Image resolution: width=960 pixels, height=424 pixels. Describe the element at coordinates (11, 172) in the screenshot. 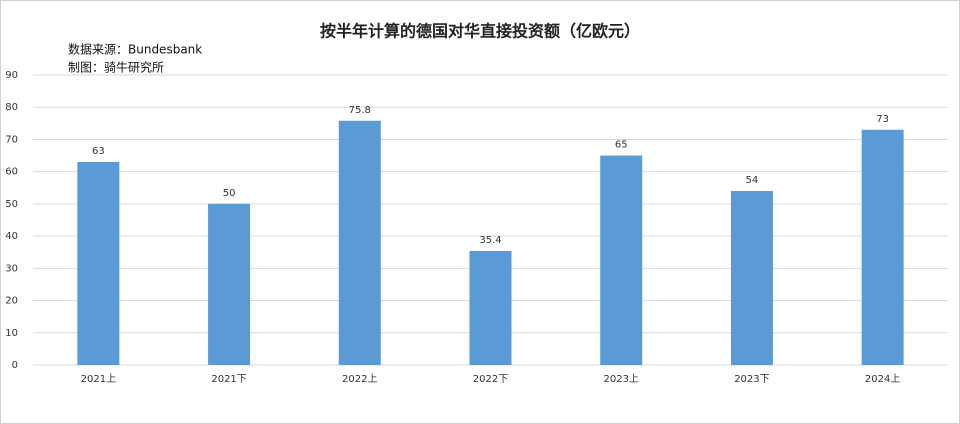

I see `y-tick-label: 60` at that location.